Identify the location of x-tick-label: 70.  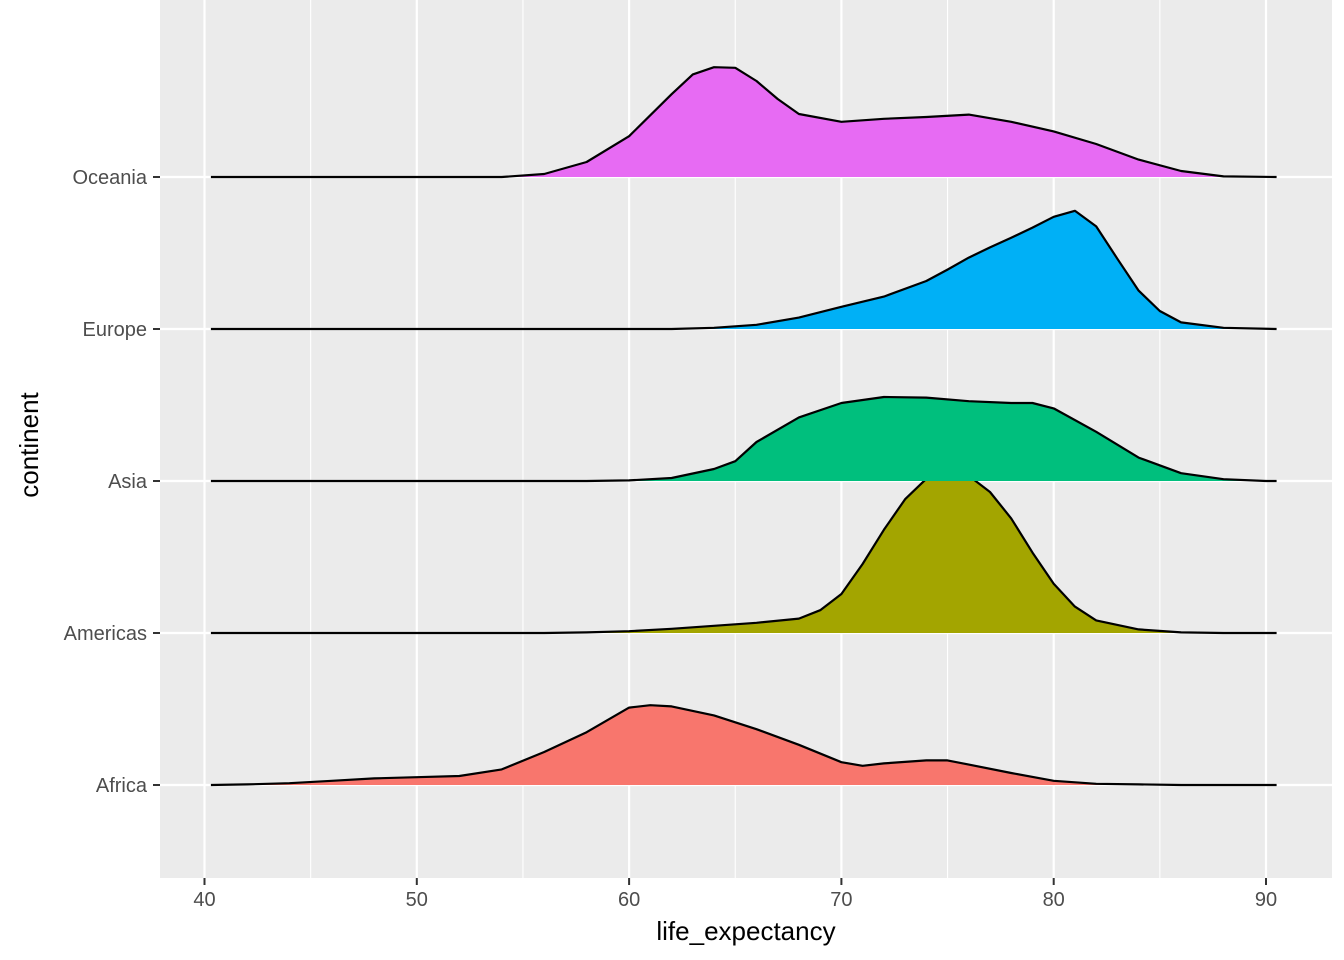
(841, 900).